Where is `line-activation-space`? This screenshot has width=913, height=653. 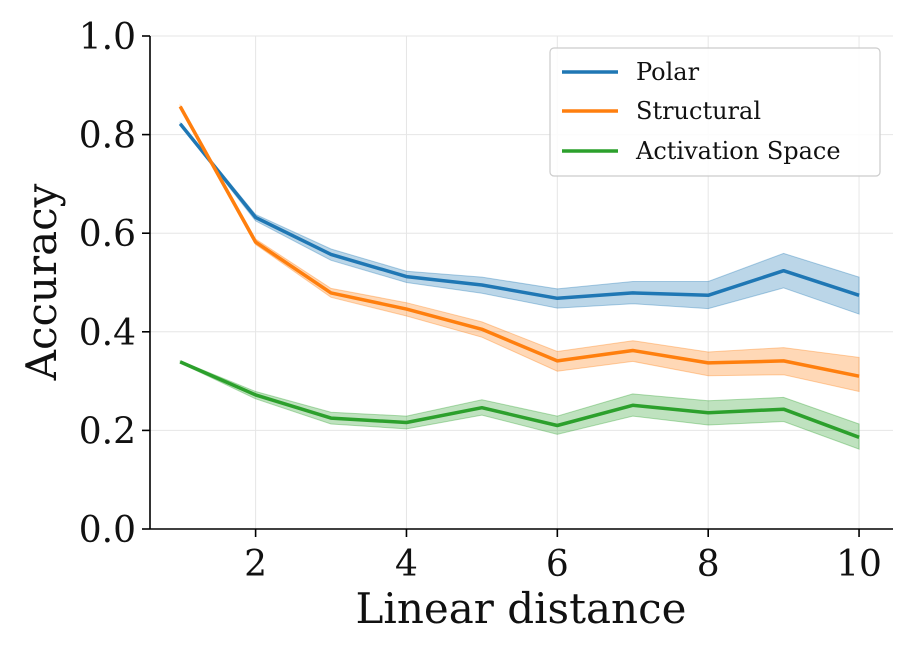
line-activation-space is located at coordinates (519, 399).